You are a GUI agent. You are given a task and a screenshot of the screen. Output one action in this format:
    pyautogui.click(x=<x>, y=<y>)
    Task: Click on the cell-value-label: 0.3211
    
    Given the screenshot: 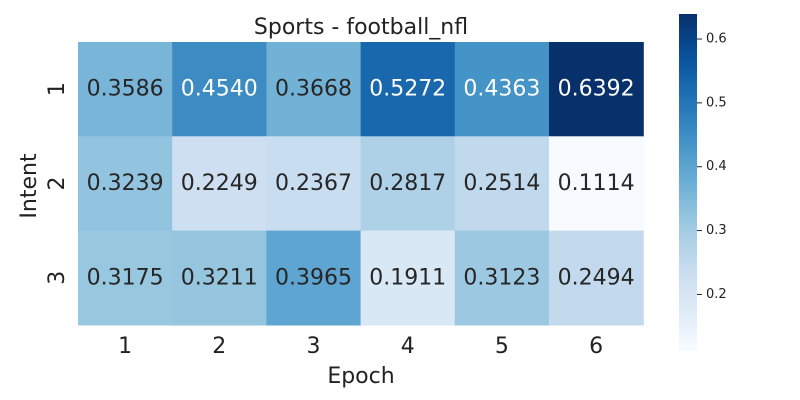 What is the action you would take?
    pyautogui.click(x=219, y=277)
    